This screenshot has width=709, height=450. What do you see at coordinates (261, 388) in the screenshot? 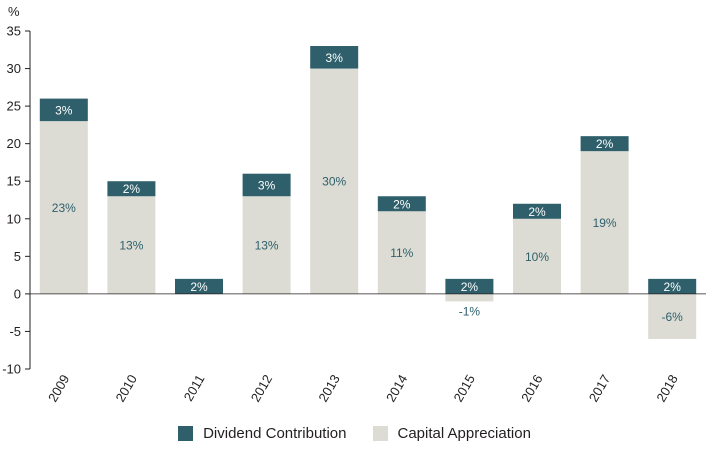
I see `x-tick-label-2012: 2012` at bounding box center [261, 388].